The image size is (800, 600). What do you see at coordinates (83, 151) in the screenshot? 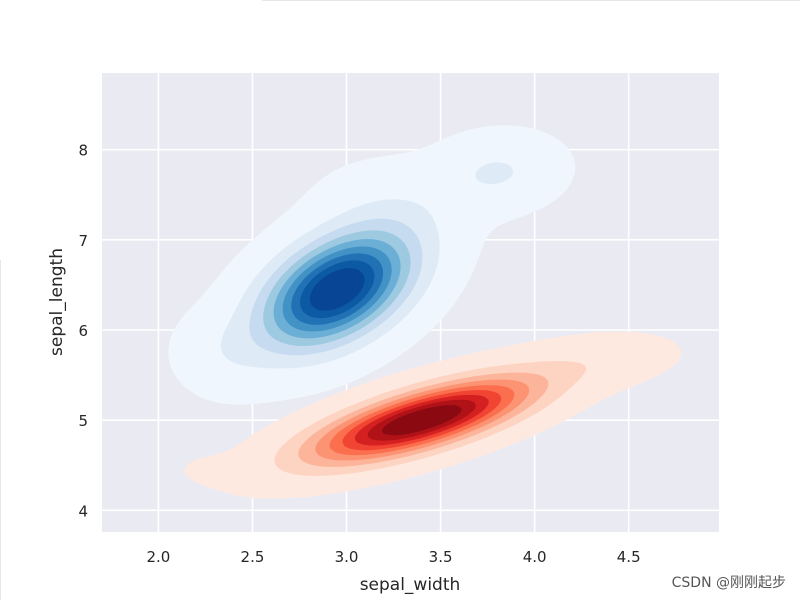
I see `y-tick-label-4: 8` at bounding box center [83, 151].